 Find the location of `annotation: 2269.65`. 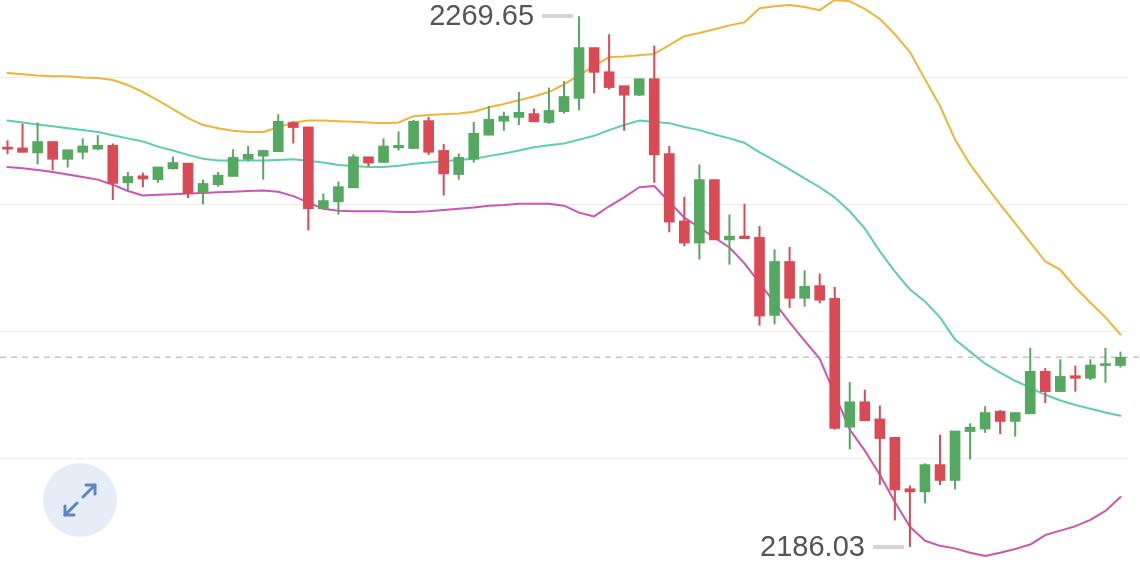

annotation: 2269.65 is located at coordinates (482, 16).